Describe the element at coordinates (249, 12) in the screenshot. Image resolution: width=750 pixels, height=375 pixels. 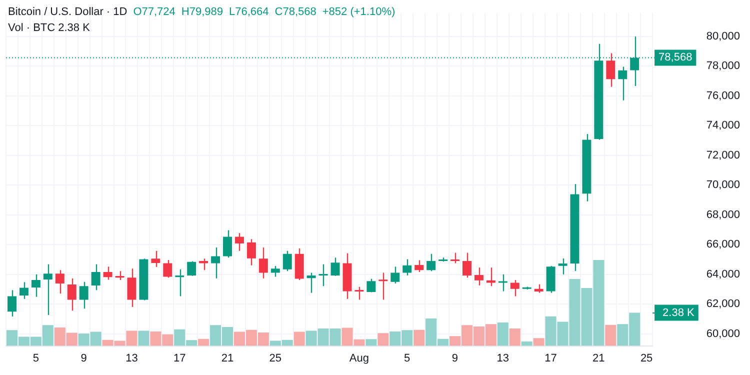
I see `annotation: L76,664` at that location.